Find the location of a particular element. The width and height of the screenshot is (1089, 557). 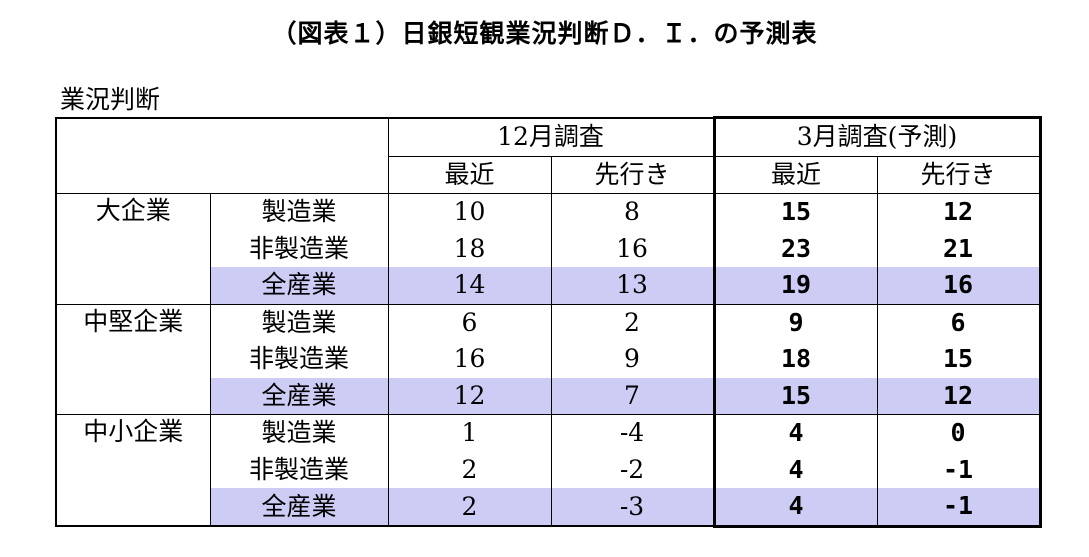

value-dec-outlook: 2 is located at coordinates (633, 322).